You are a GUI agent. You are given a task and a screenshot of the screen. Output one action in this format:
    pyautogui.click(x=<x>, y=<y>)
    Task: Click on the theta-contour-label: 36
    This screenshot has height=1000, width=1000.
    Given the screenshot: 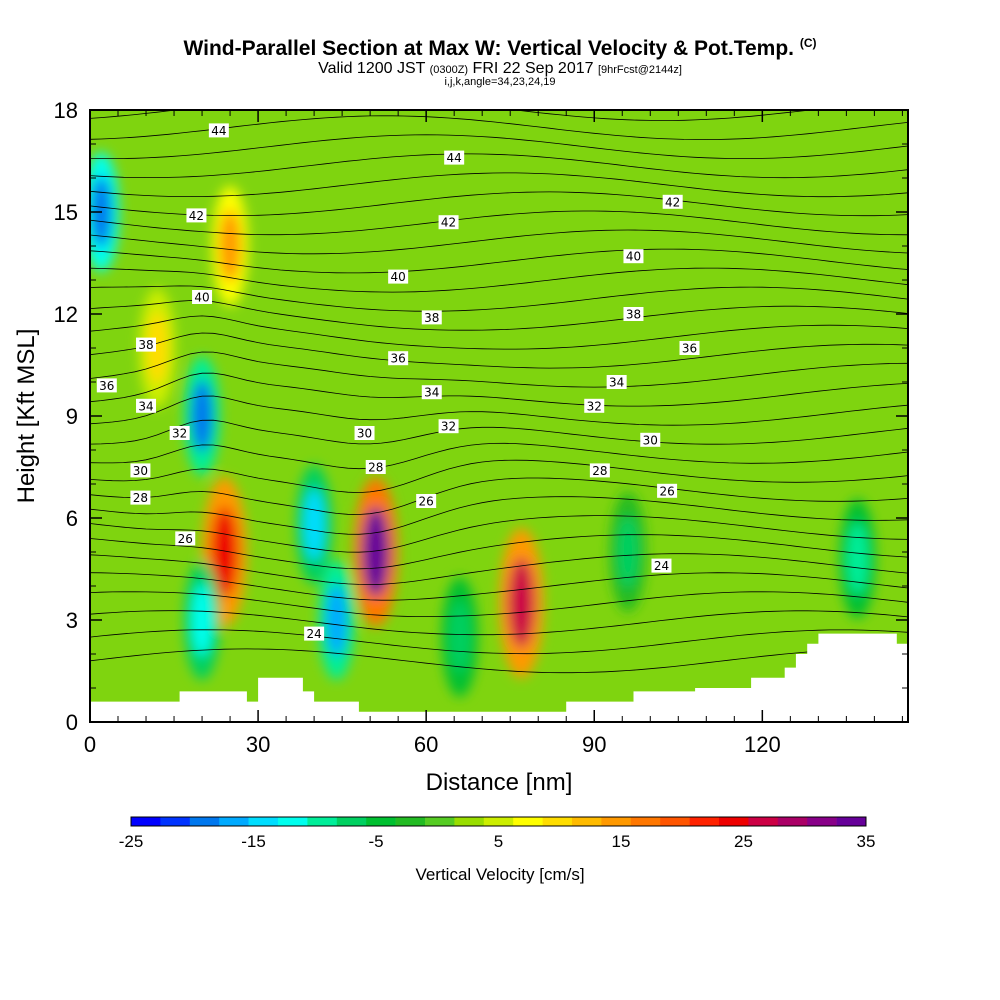 What is the action you would take?
    pyautogui.click(x=106, y=385)
    